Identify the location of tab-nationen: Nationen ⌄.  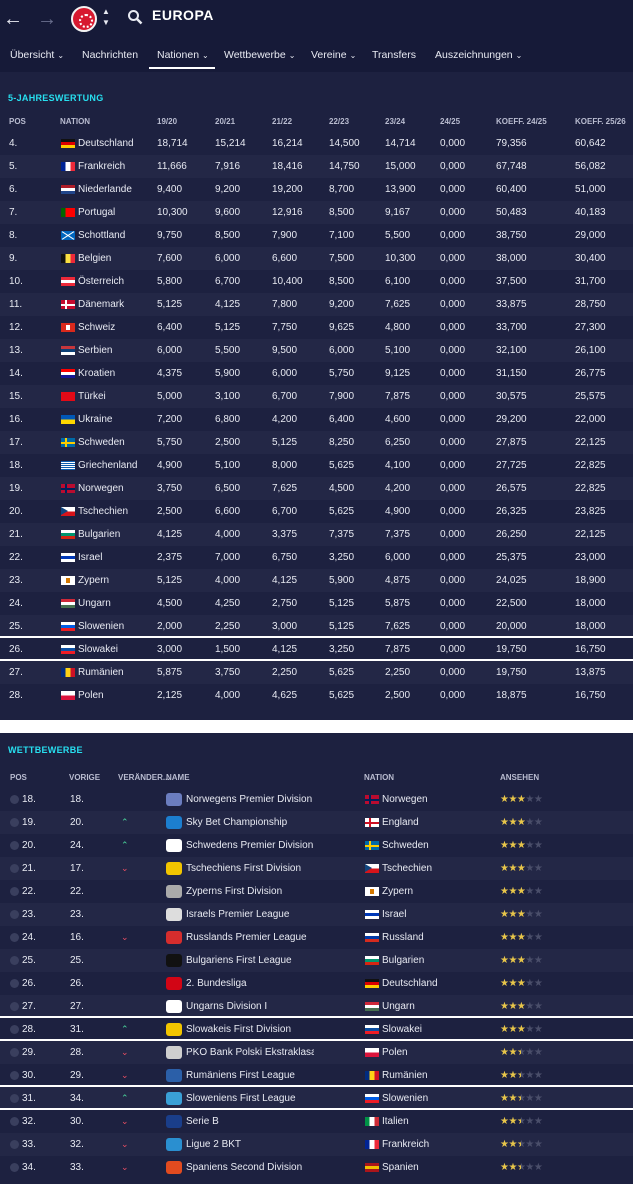
(182, 57).